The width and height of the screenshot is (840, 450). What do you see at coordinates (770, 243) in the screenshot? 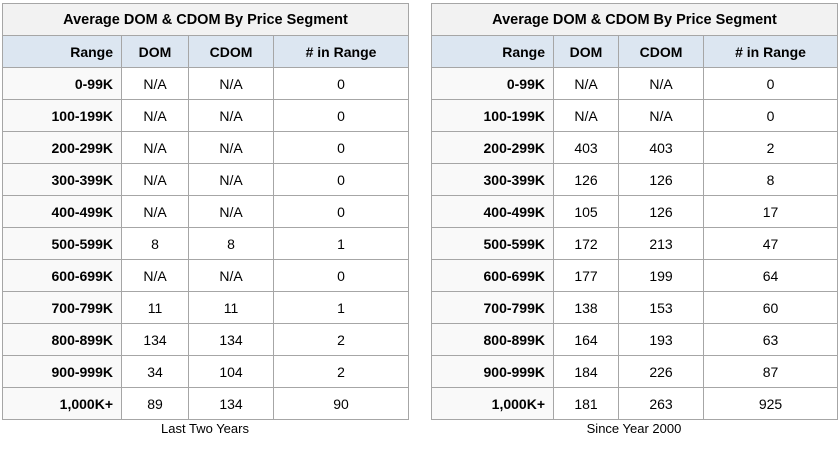
I see `value-cell: 47` at bounding box center [770, 243].